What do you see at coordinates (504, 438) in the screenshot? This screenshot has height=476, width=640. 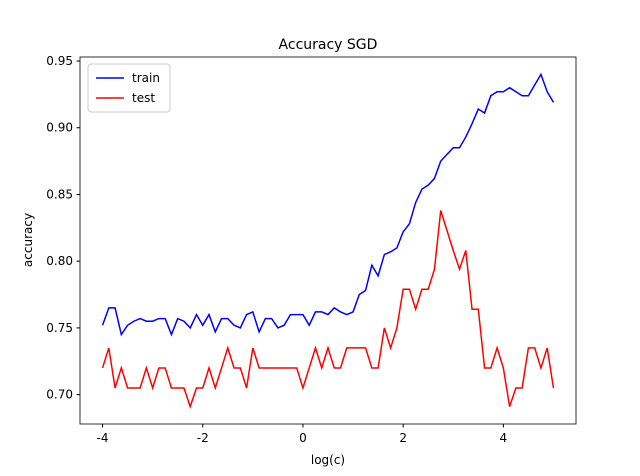 I see `x-tick-label: 4` at bounding box center [504, 438].